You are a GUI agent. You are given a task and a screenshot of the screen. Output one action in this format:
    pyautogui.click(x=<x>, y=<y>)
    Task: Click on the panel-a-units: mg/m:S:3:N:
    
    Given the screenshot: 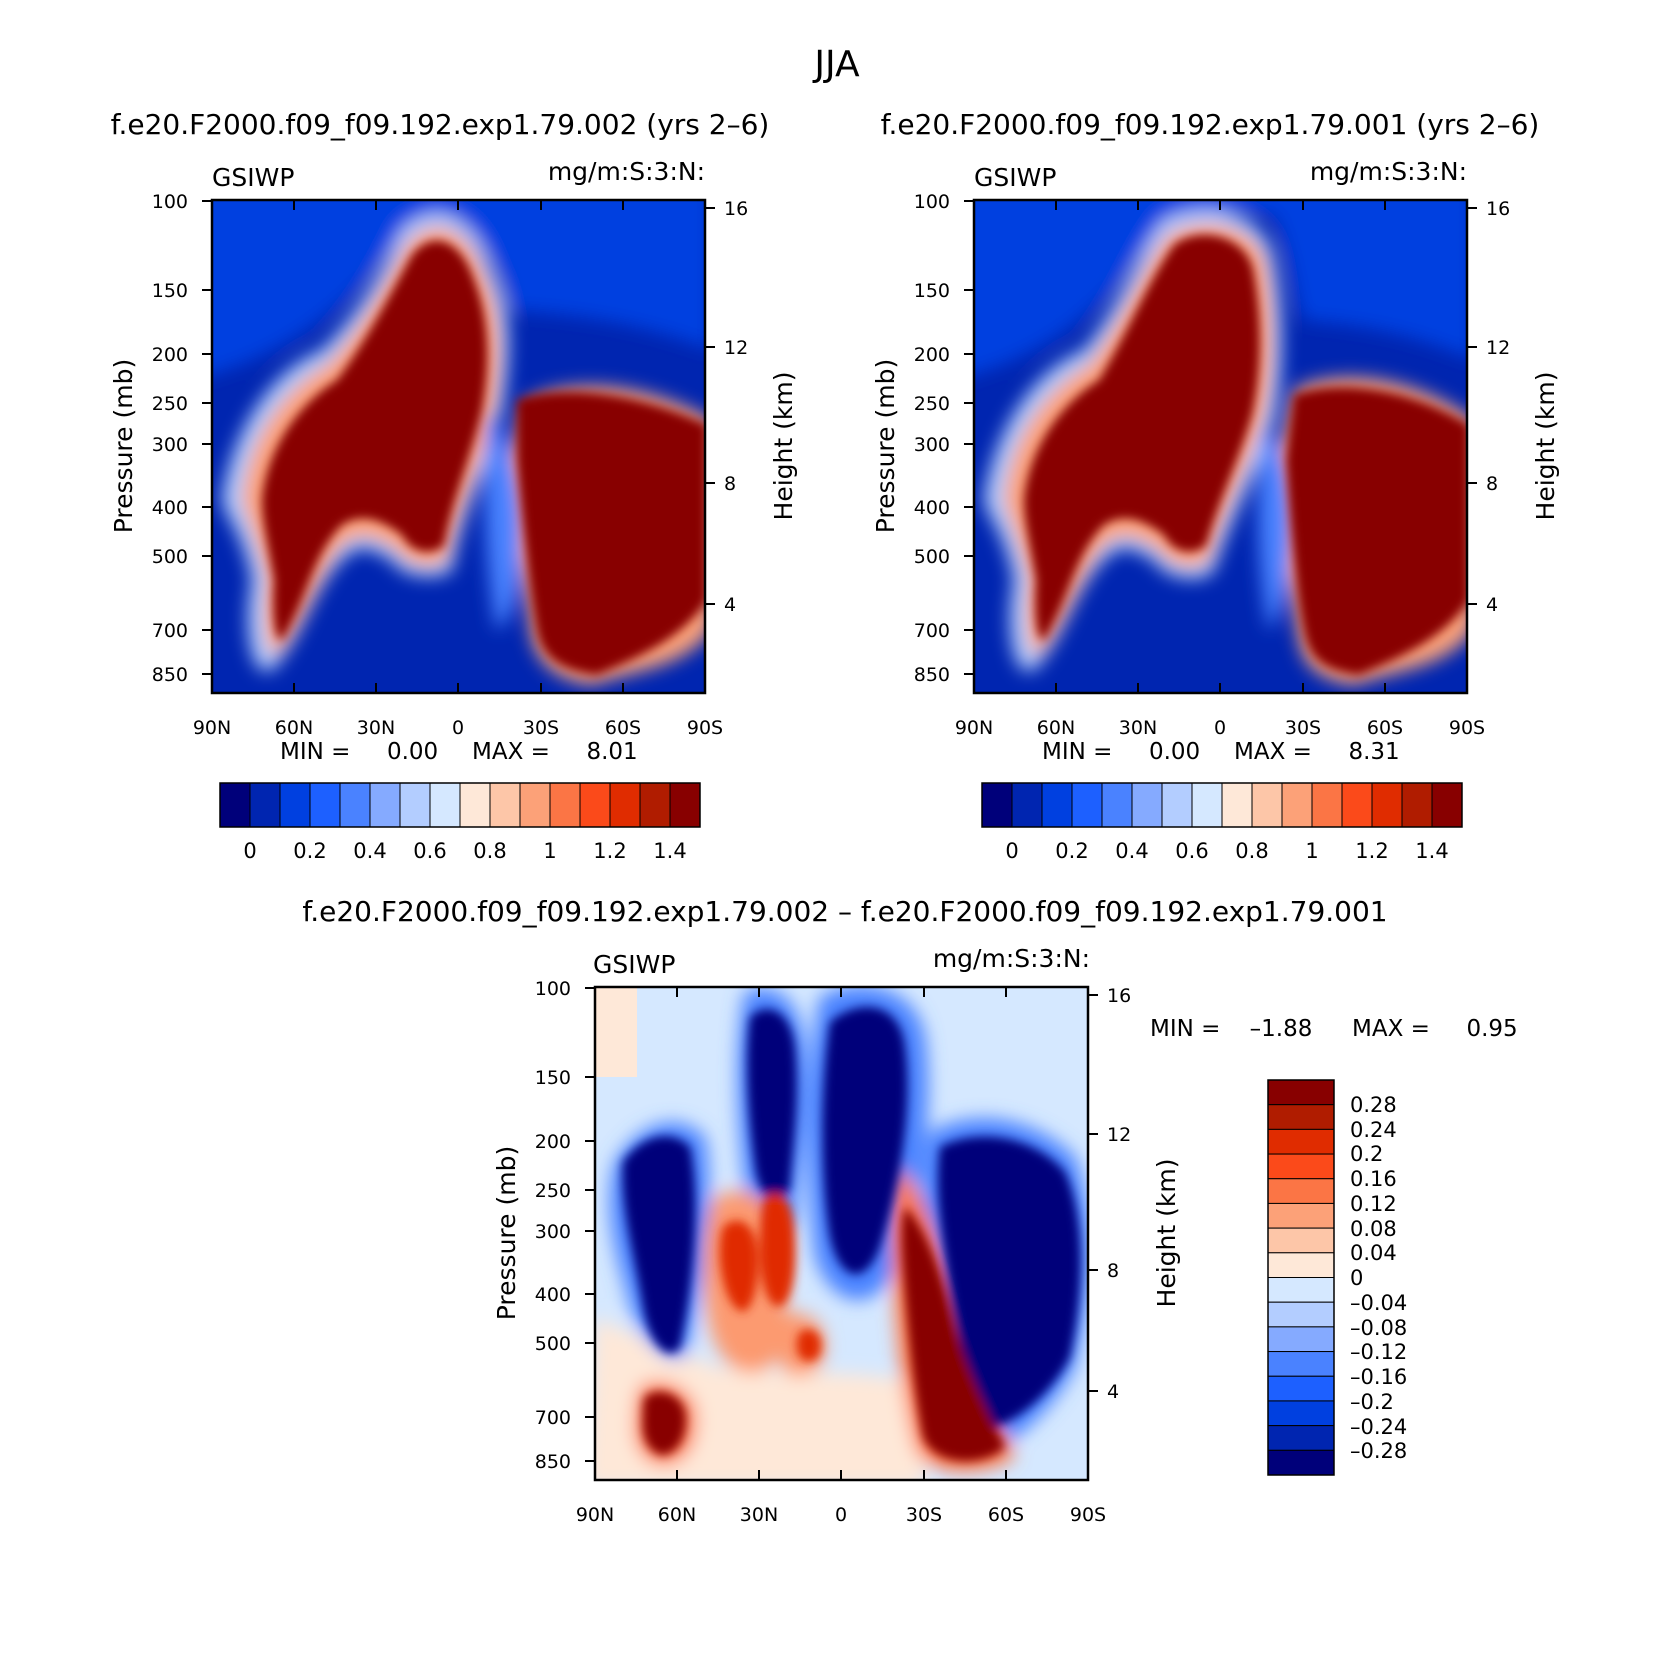 What is the action you would take?
    pyautogui.click(x=626, y=171)
    